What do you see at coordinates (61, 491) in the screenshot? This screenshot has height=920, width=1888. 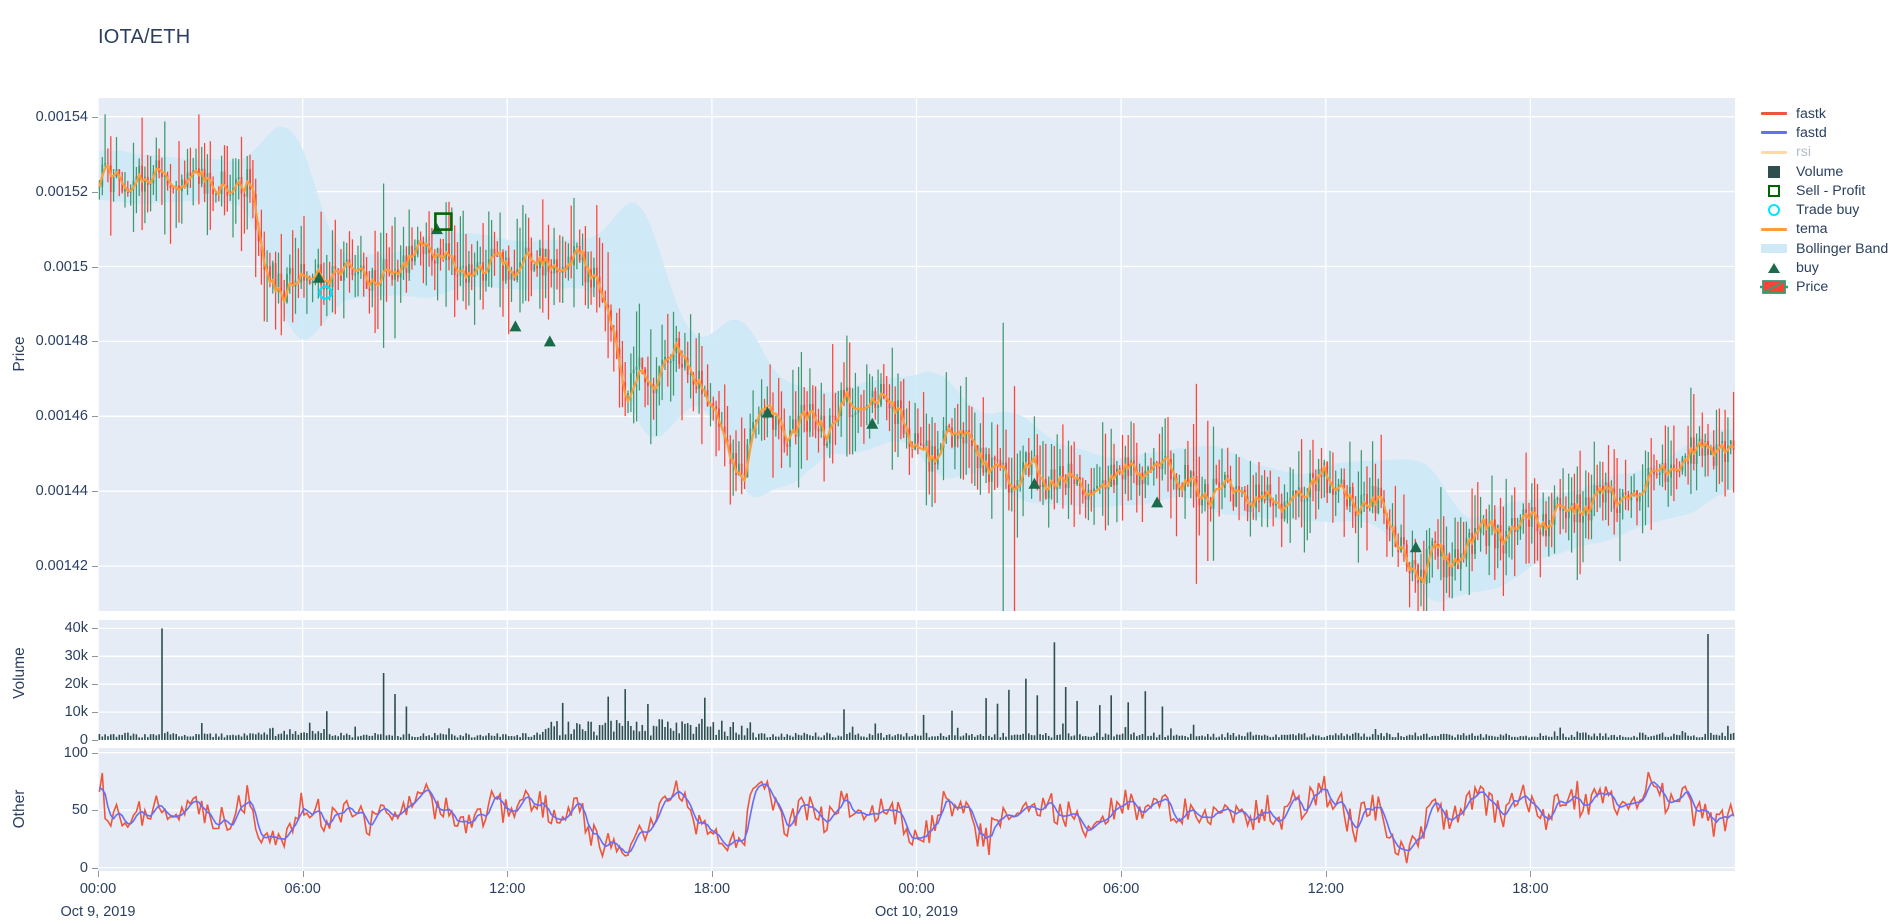 I see `price-axis-tick: 0.00144` at bounding box center [61, 491].